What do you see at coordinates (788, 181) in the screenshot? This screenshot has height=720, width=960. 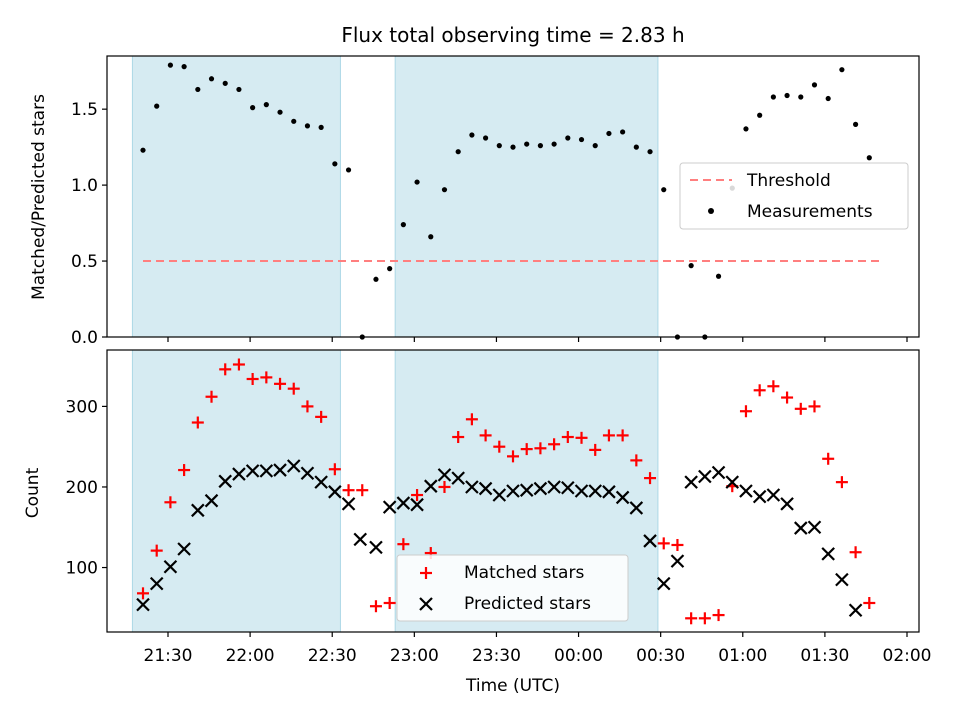 I see `legend-threshold-label: Threshold` at bounding box center [788, 181].